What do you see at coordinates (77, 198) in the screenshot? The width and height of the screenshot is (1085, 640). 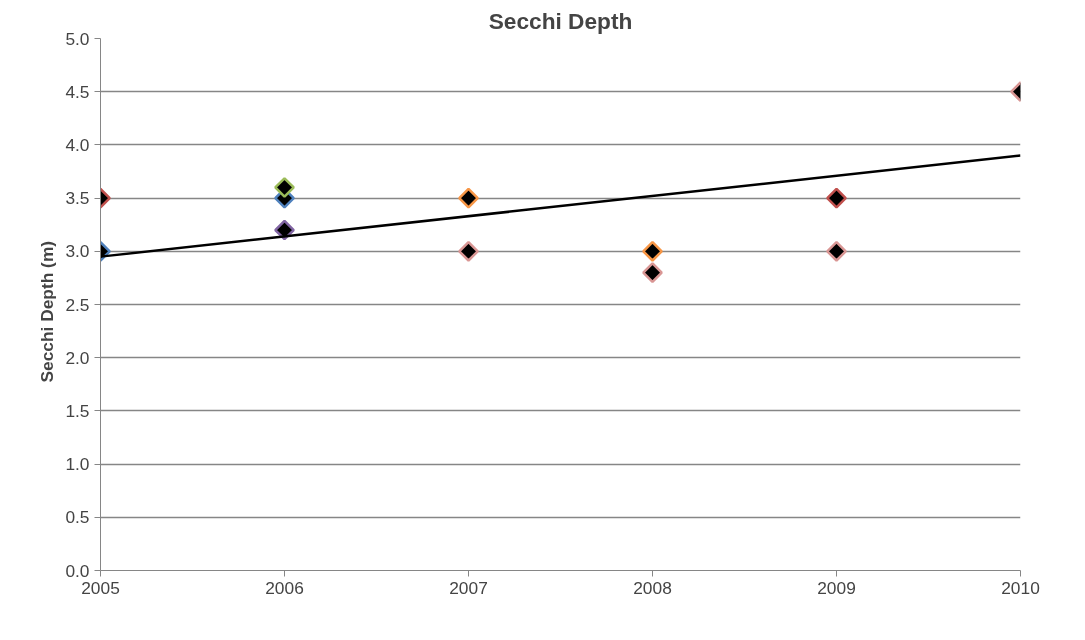 I see `y-tick-label: 3.5` at bounding box center [77, 198].